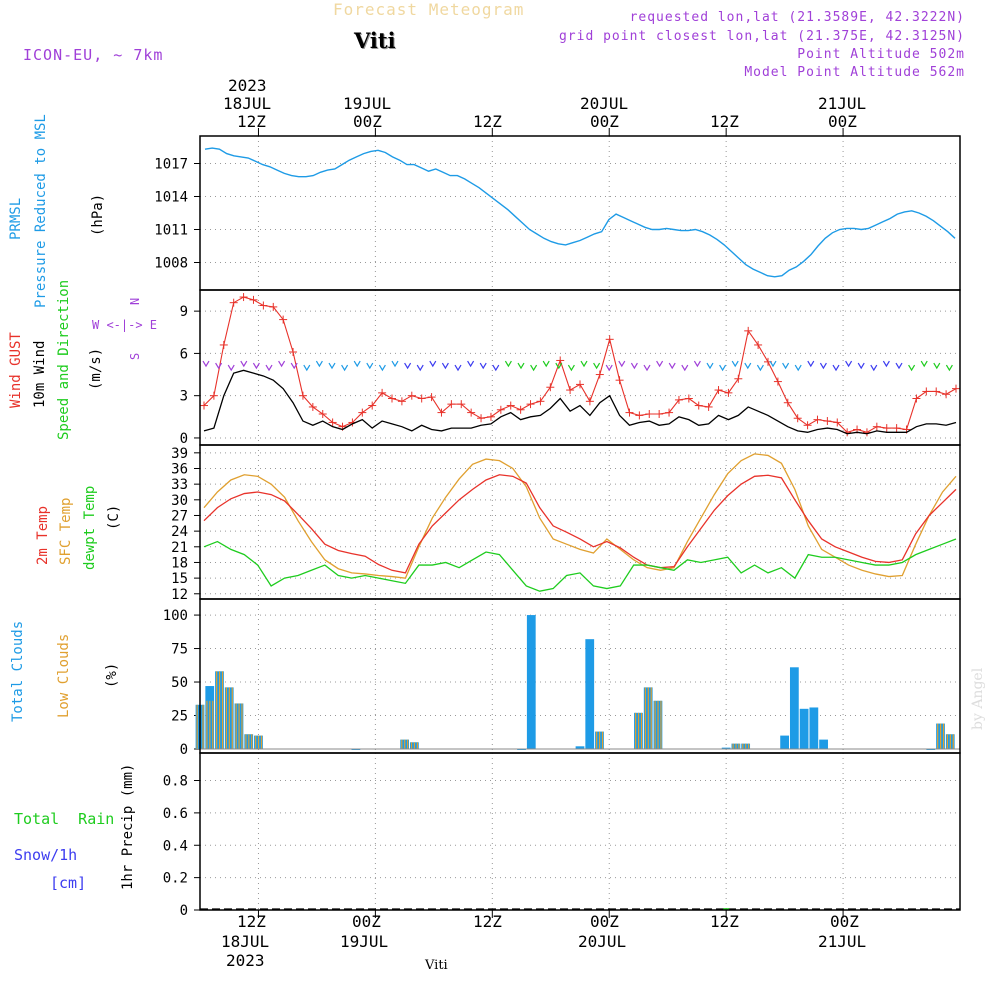 This screenshot has width=1000, height=1000. What do you see at coordinates (797, 17) in the screenshot?
I see `requested-coords: requested lon,lat (21.3589E, 42.3222N)` at bounding box center [797, 17].